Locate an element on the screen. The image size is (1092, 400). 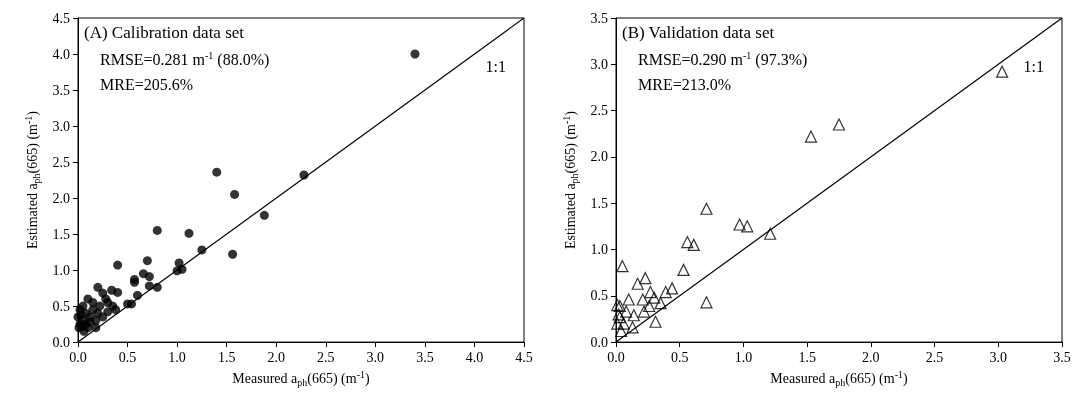
y-tick-label: 4.5 is located at coordinates (61, 18).